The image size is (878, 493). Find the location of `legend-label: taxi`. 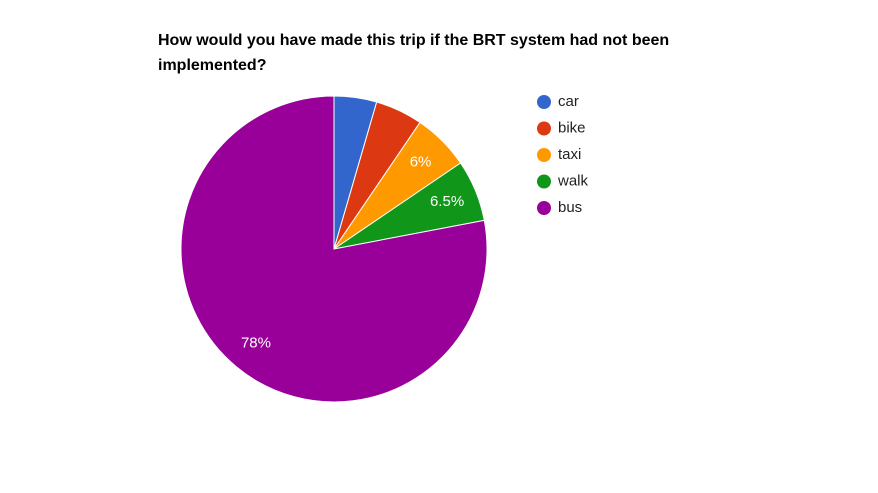

legend-label: taxi is located at coordinates (569, 154).